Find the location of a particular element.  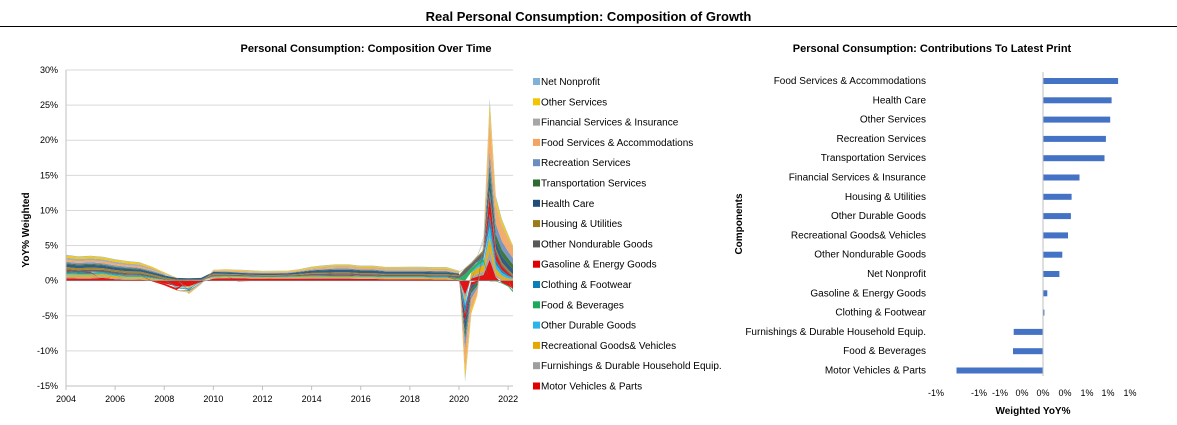

legend-label: Gasoline & Energy Goods is located at coordinates (599, 265).